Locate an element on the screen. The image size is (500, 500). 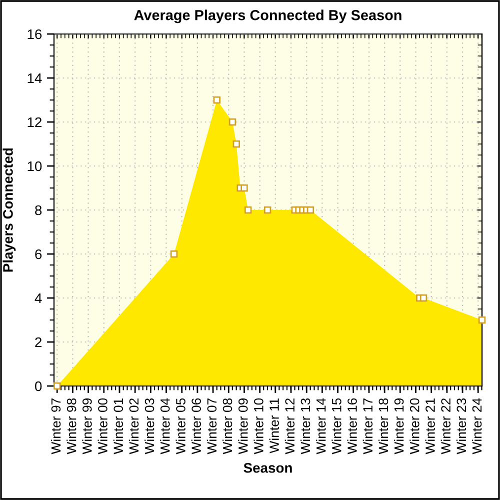
x-tick-label: Winter 20 is located at coordinates (415, 426).